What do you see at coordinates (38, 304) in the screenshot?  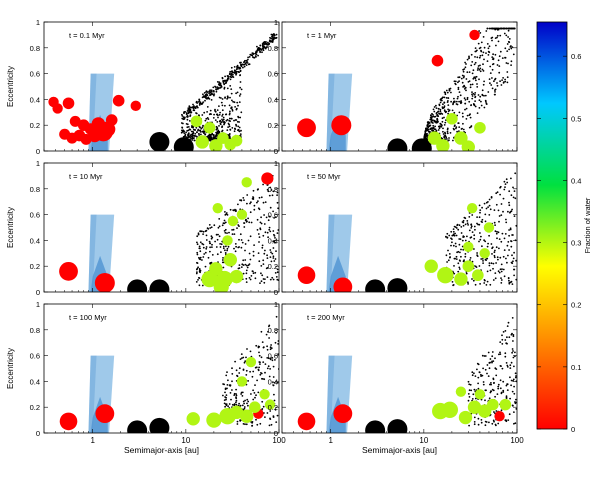 I see `y-tick-label: 1` at bounding box center [38, 304].